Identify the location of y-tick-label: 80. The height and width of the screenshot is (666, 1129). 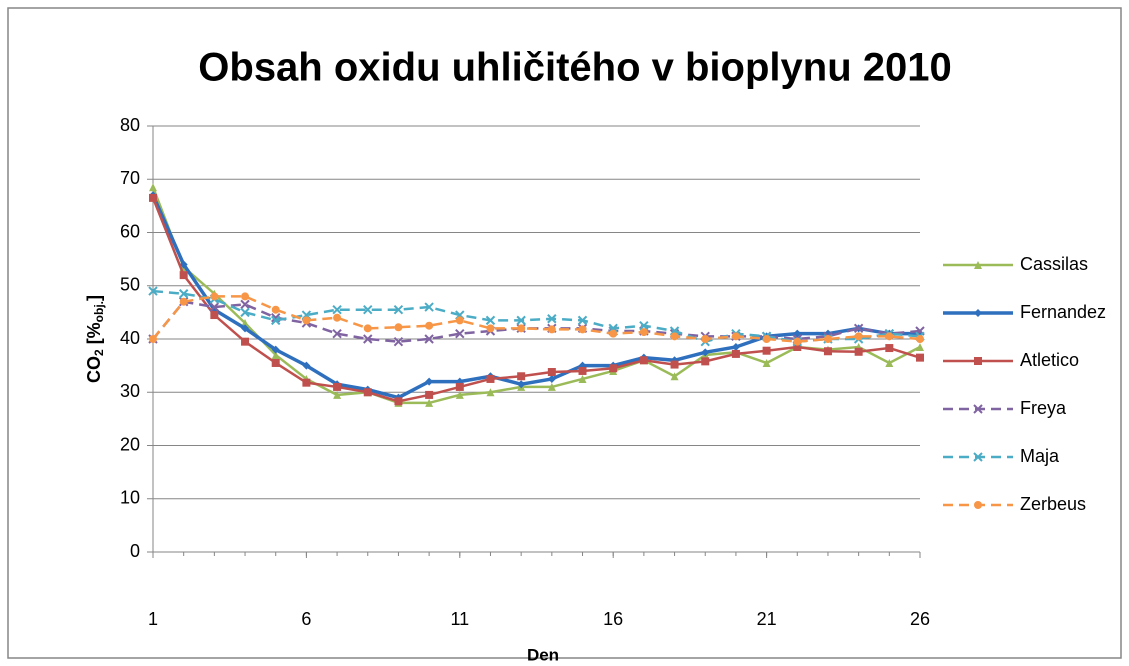
(130, 125).